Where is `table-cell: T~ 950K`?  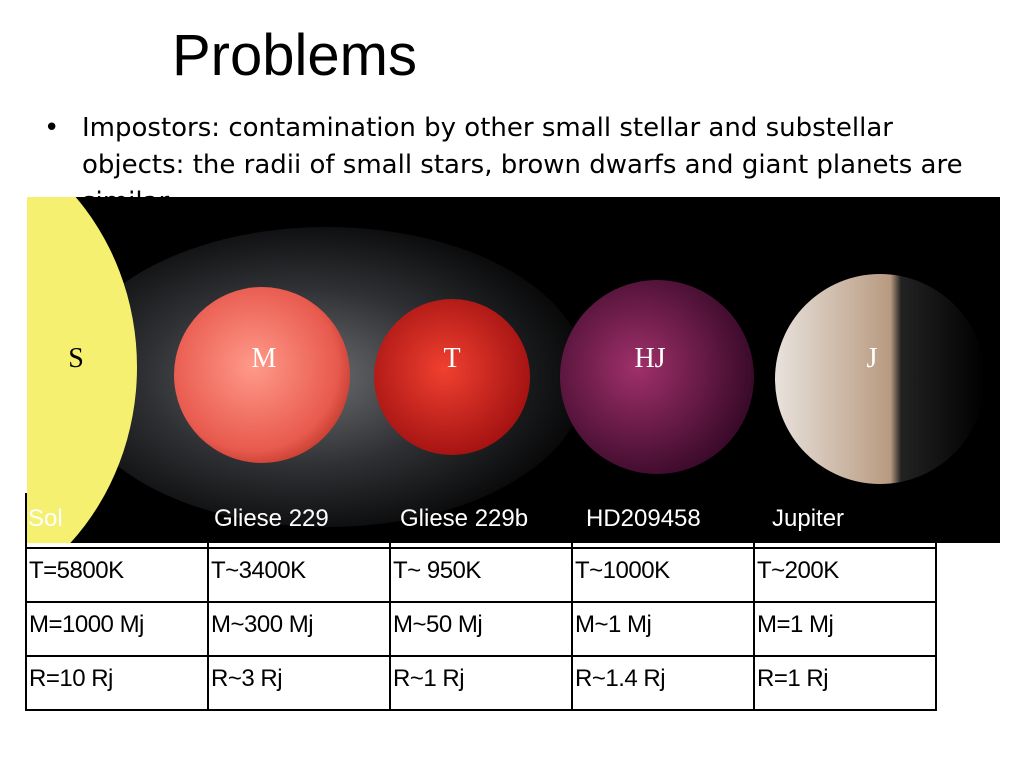 table-cell: T~ 950K is located at coordinates (481, 575).